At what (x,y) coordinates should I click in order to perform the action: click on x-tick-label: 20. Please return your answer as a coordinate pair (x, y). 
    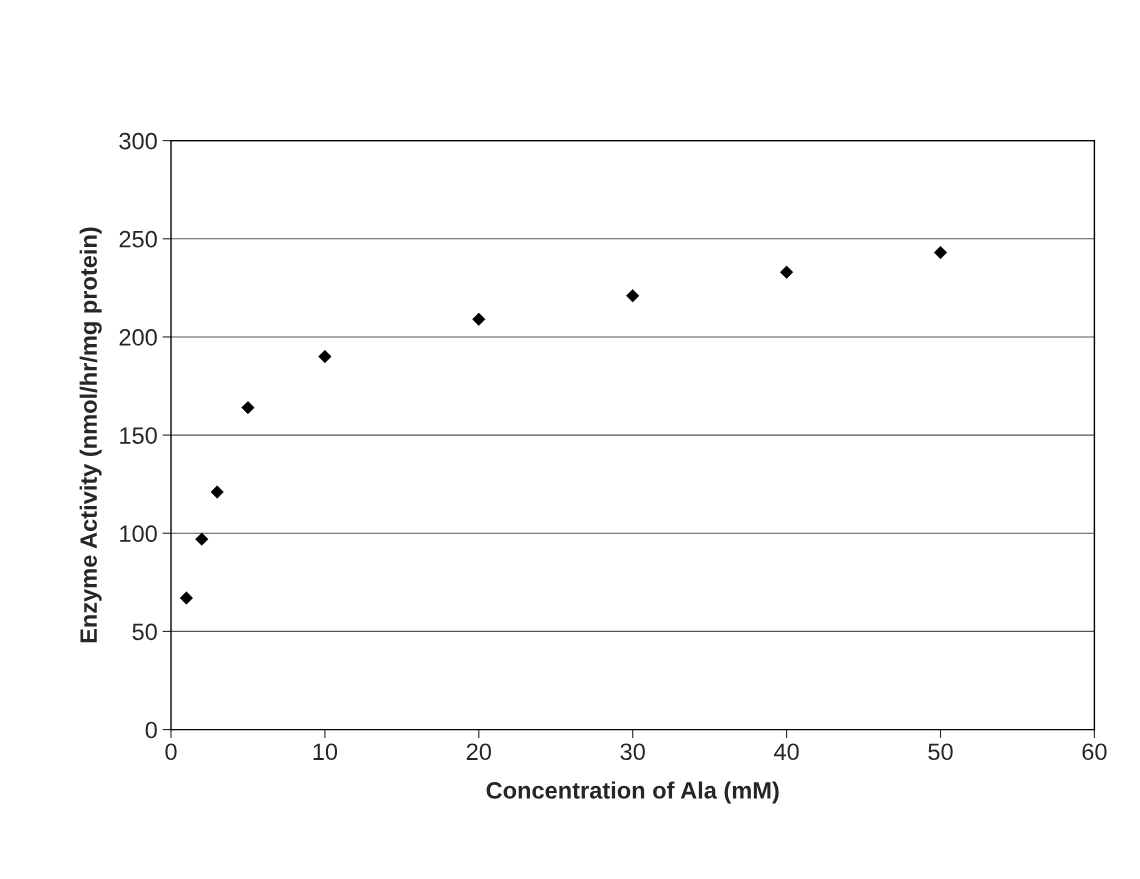
    Looking at the image, I should click on (479, 752).